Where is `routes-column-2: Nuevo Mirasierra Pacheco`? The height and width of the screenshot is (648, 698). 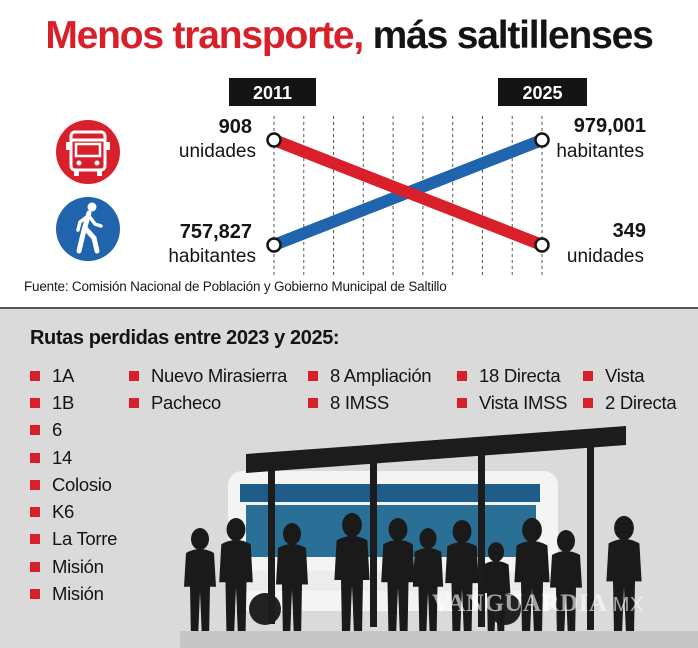 routes-column-2: Nuevo Mirasierra Pacheco is located at coordinates (208, 389).